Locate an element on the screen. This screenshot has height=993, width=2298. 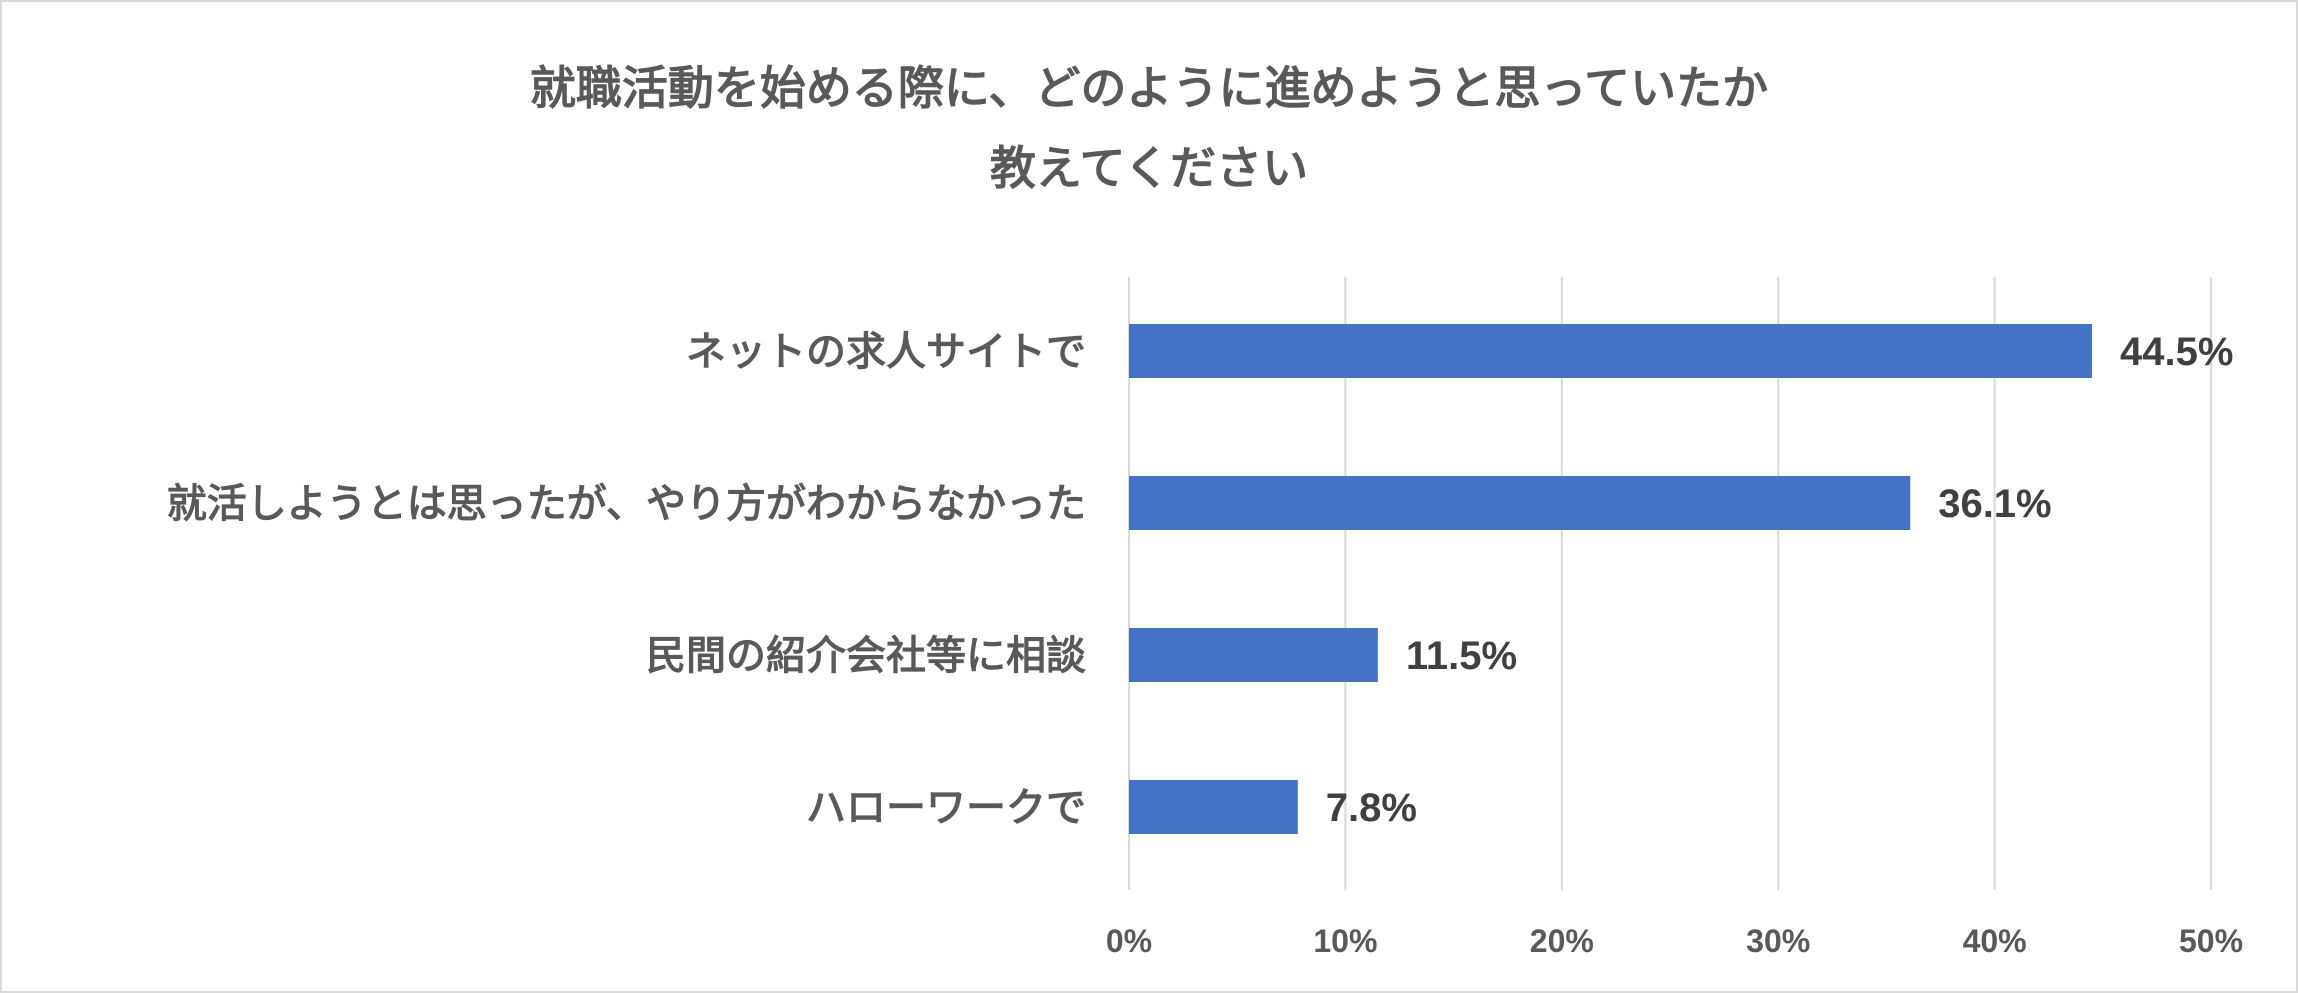
x-tick-label: 50% is located at coordinates (2211, 941).